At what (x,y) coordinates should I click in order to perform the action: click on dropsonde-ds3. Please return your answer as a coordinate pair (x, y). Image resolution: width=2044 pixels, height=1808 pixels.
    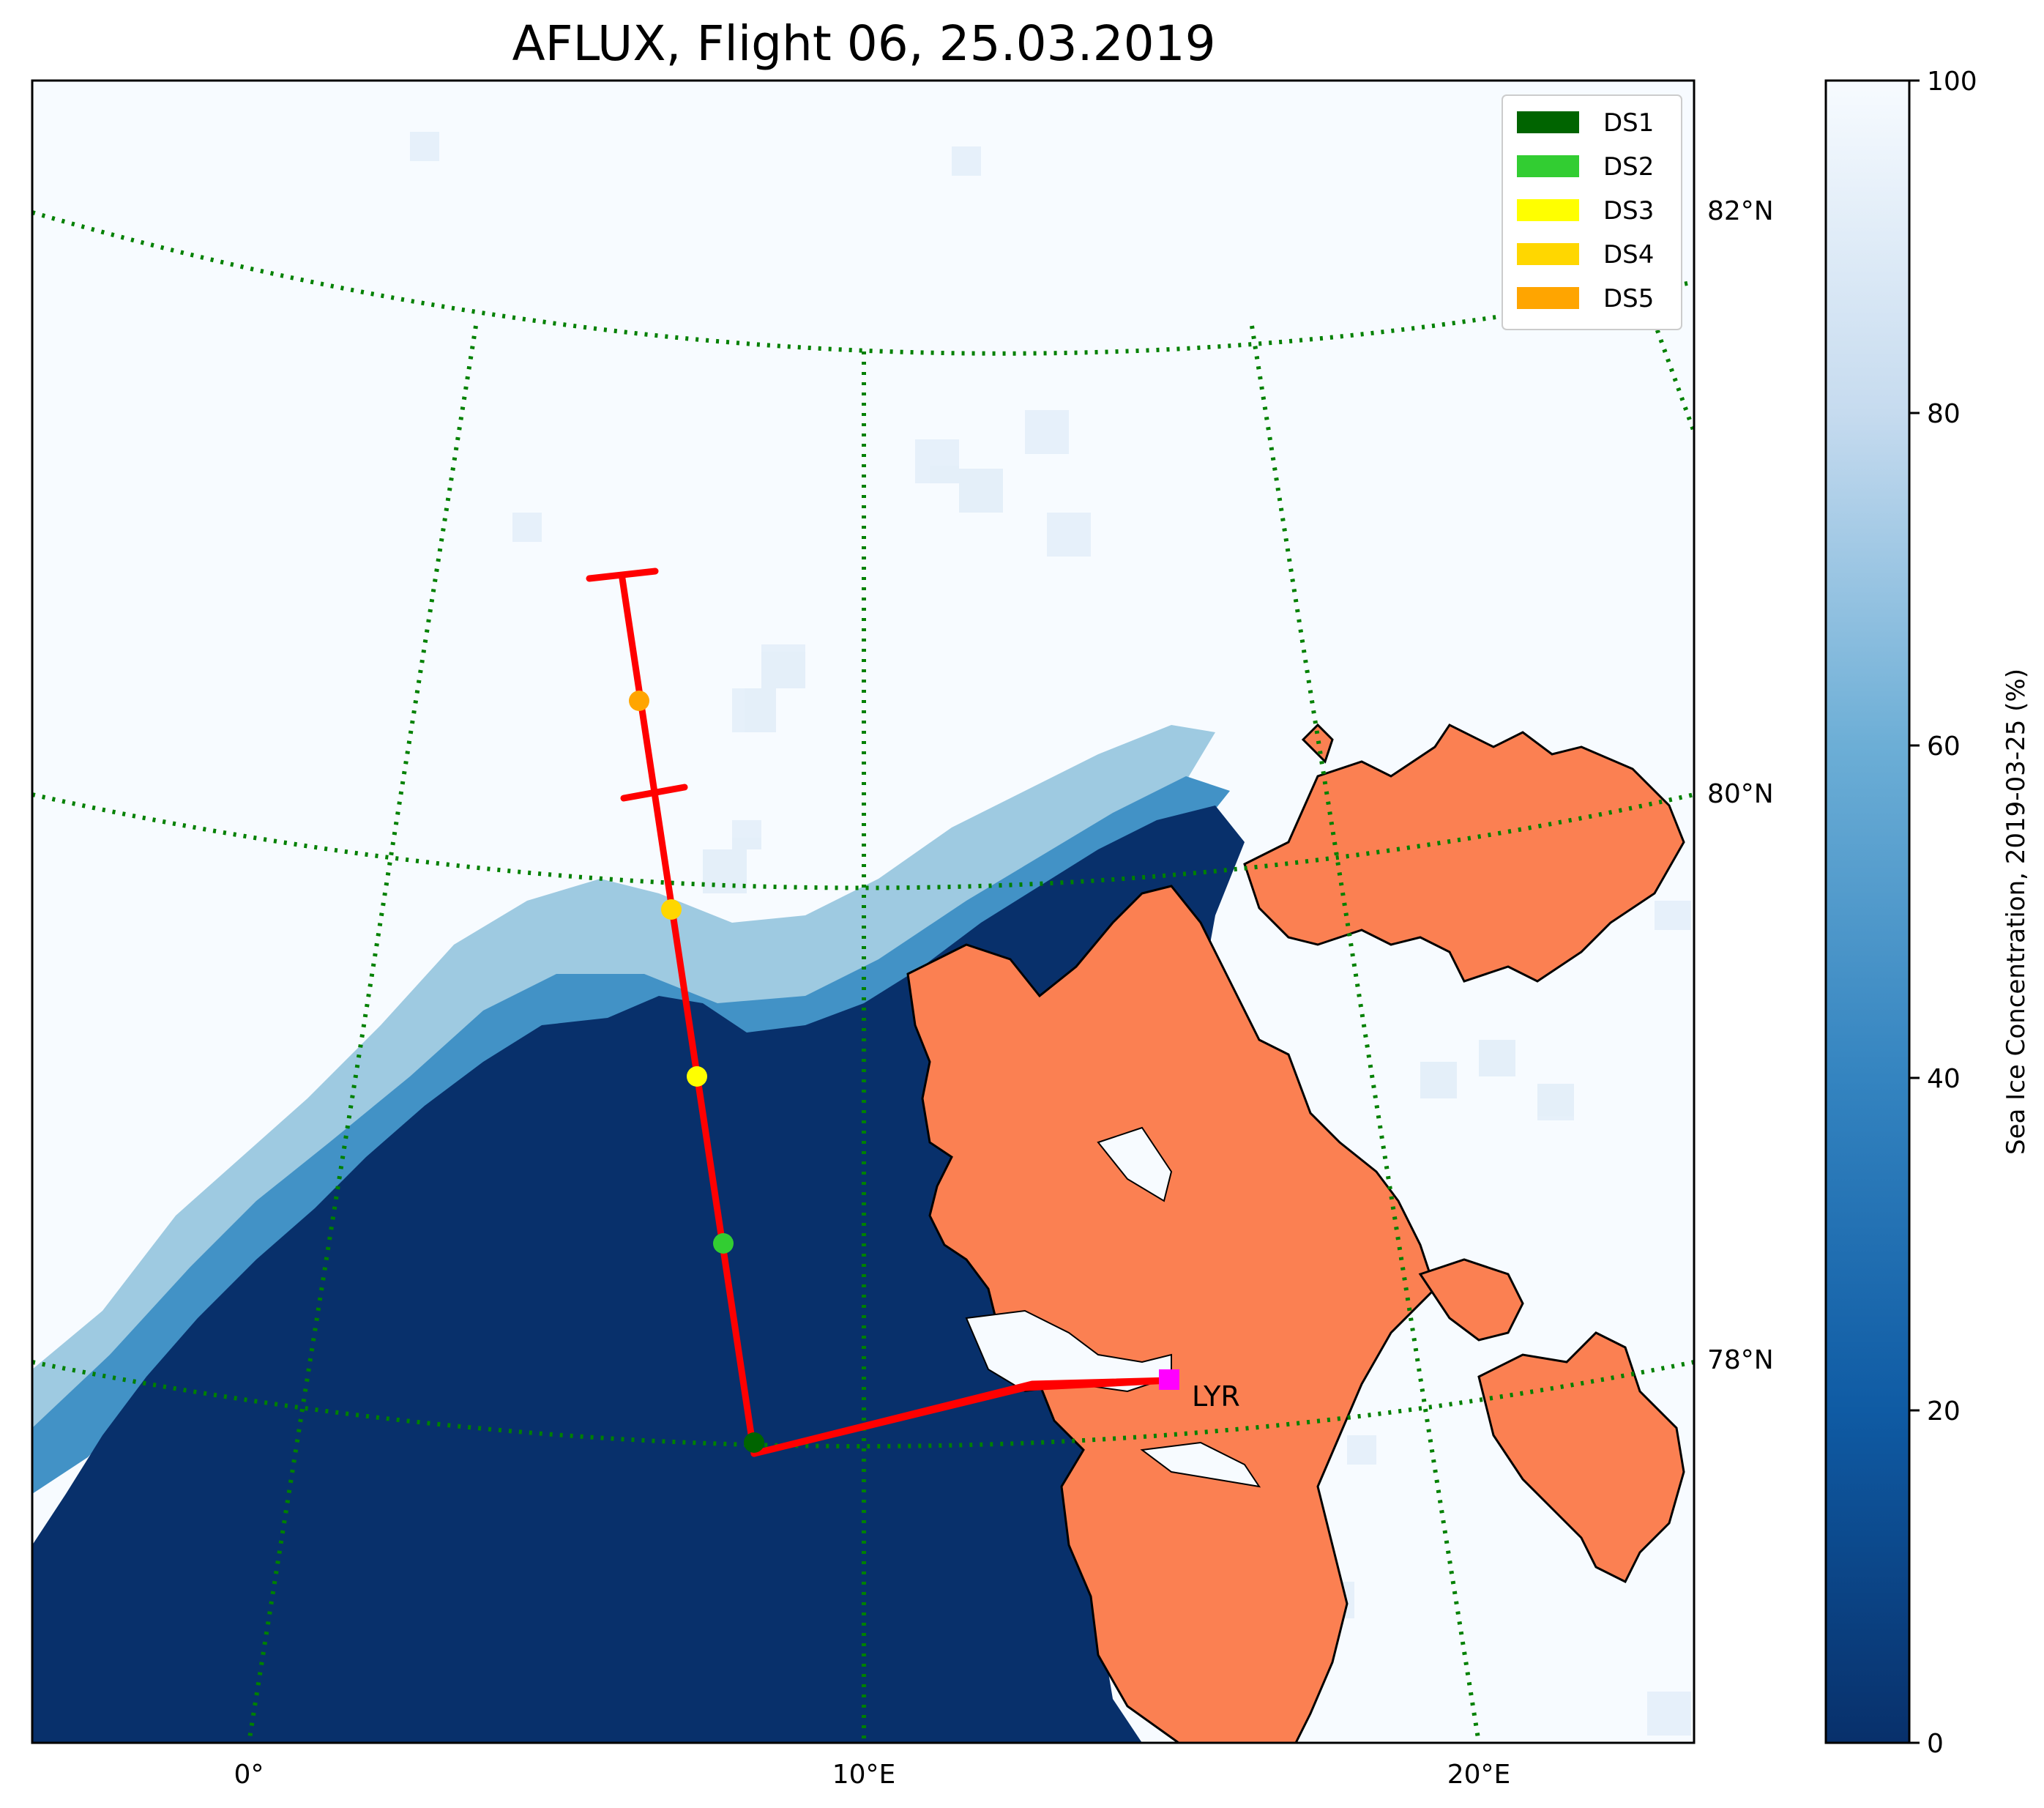
    Looking at the image, I should click on (697, 1076).